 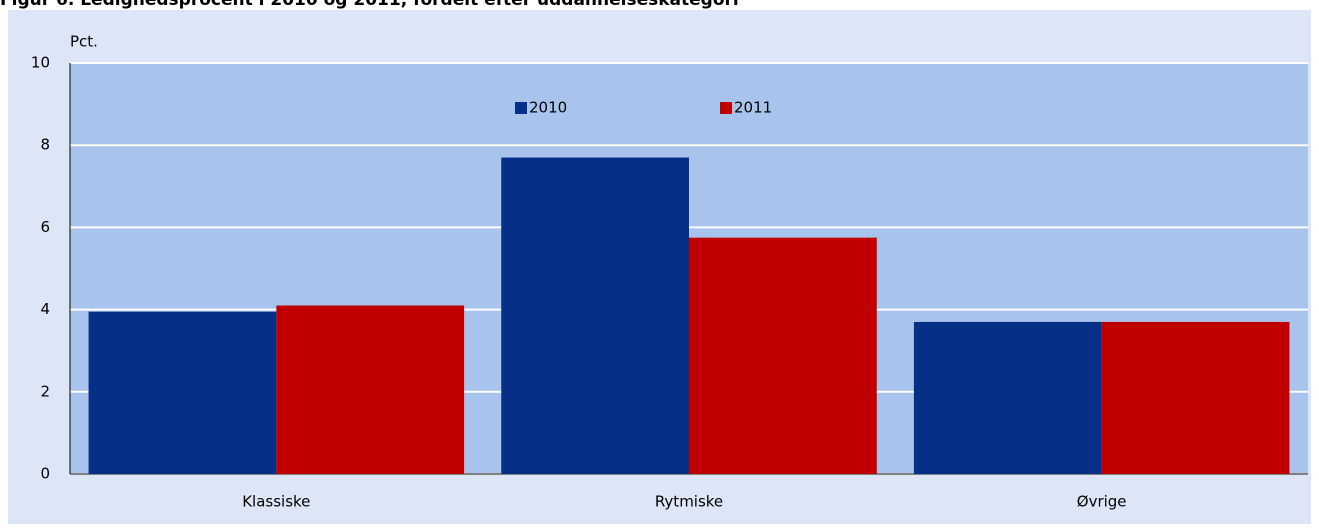 What do you see at coordinates (45, 391) in the screenshot?
I see `y-tick-label: 2` at bounding box center [45, 391].